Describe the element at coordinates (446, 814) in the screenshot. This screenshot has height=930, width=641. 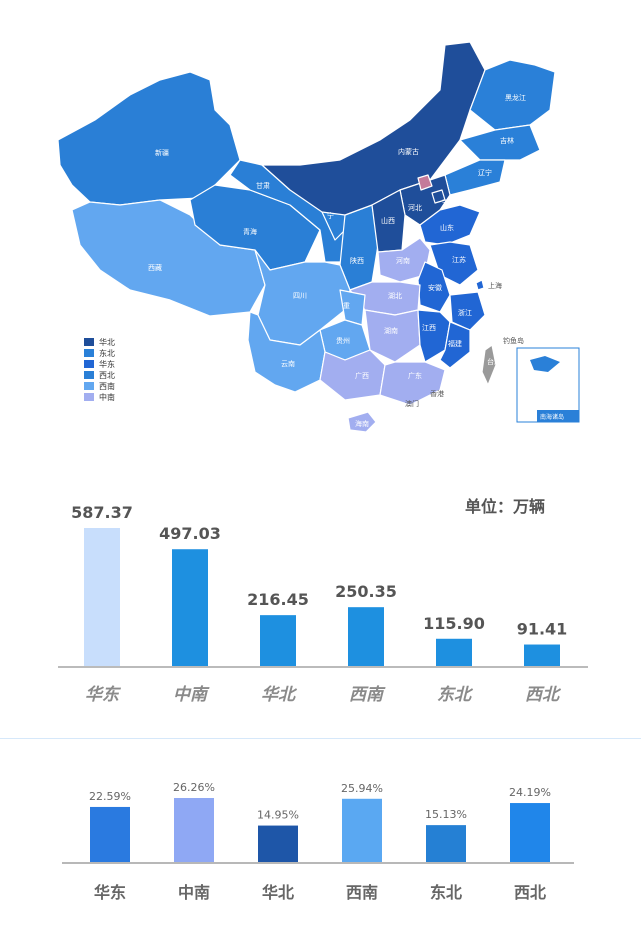
I see `data-label: 15.13%` at that location.